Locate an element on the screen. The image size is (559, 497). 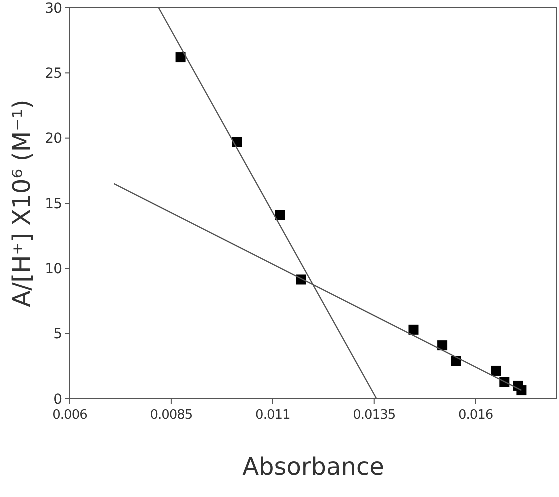
y-tick-label: 20 is located at coordinates (53, 139).